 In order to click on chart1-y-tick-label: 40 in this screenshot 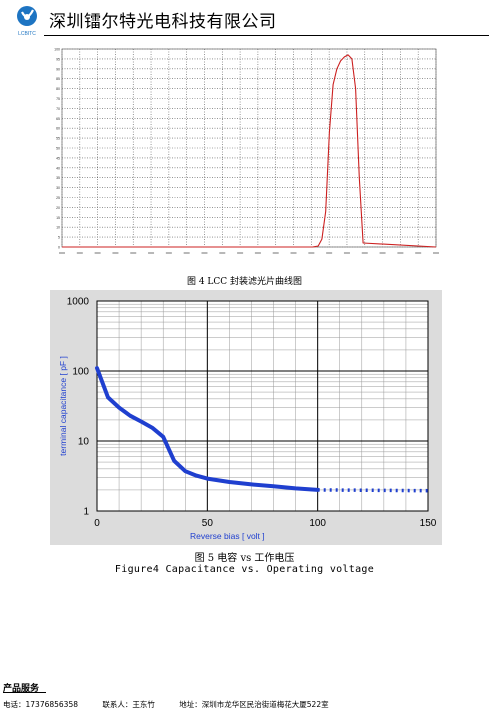, I will do `click(58, 168)`.